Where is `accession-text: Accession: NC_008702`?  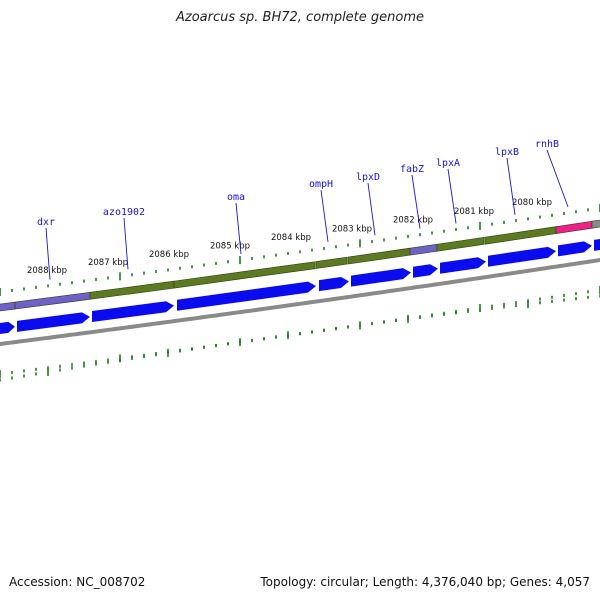
accession-text: Accession: NC_008702 is located at coordinates (77, 582).